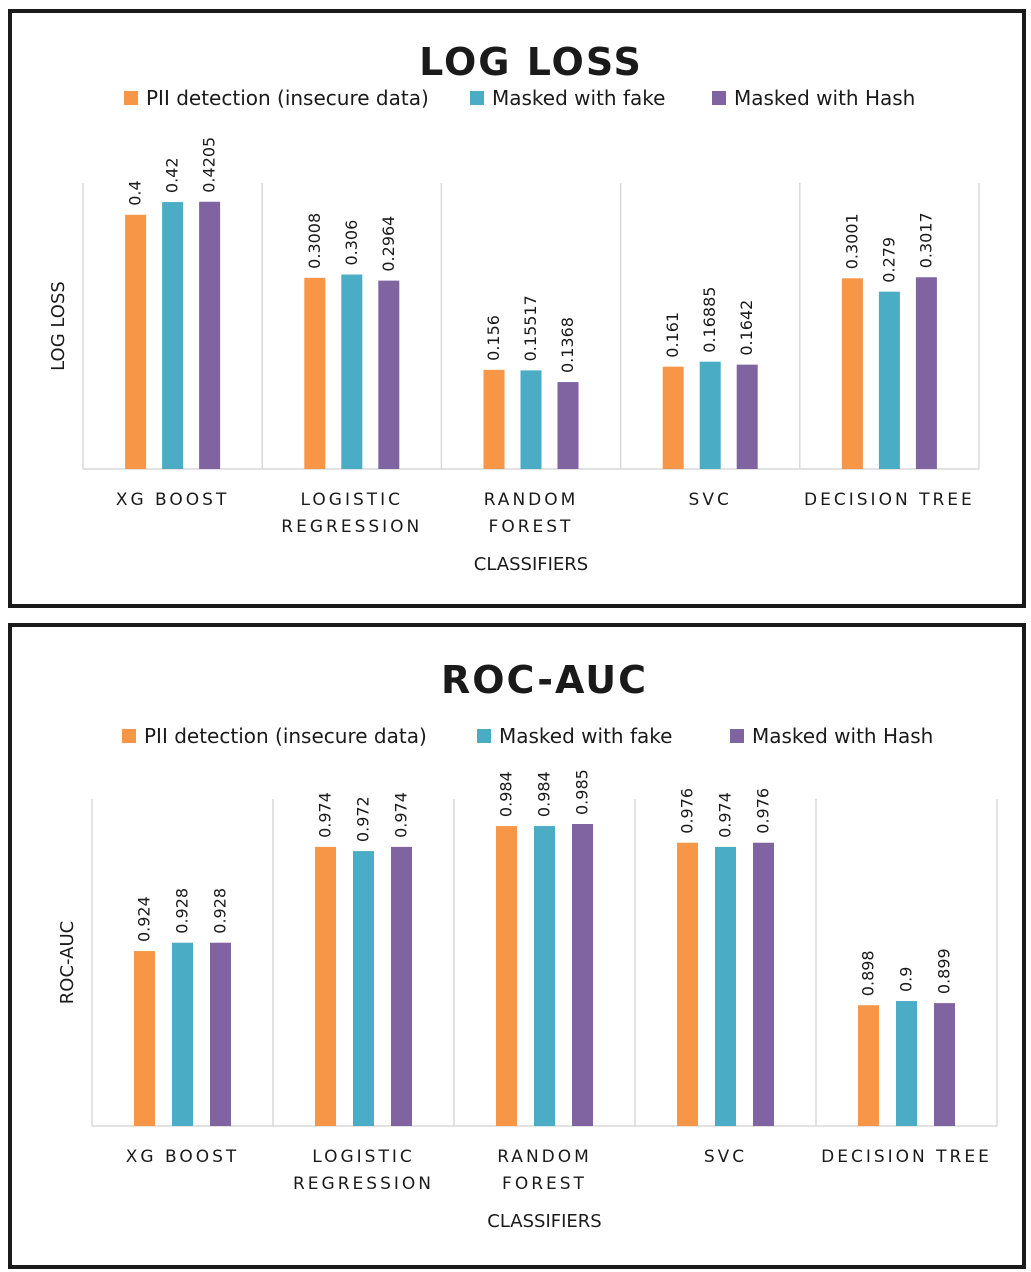 This screenshot has height=1272, width=1031. I want to click on data-label-0-3: 0.161, so click(672, 335).